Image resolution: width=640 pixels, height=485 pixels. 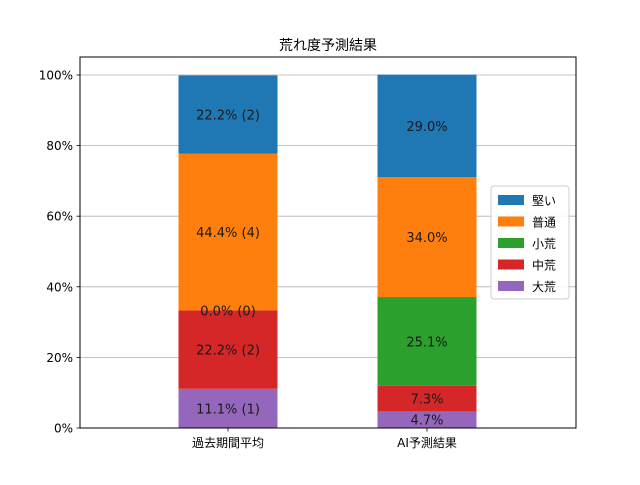 I want to click on y-tick-label: 80%, so click(x=59, y=146).